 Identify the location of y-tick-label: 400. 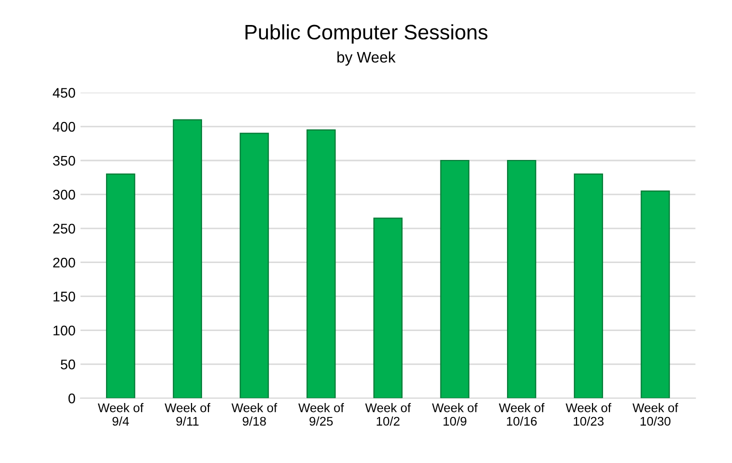
(64, 127).